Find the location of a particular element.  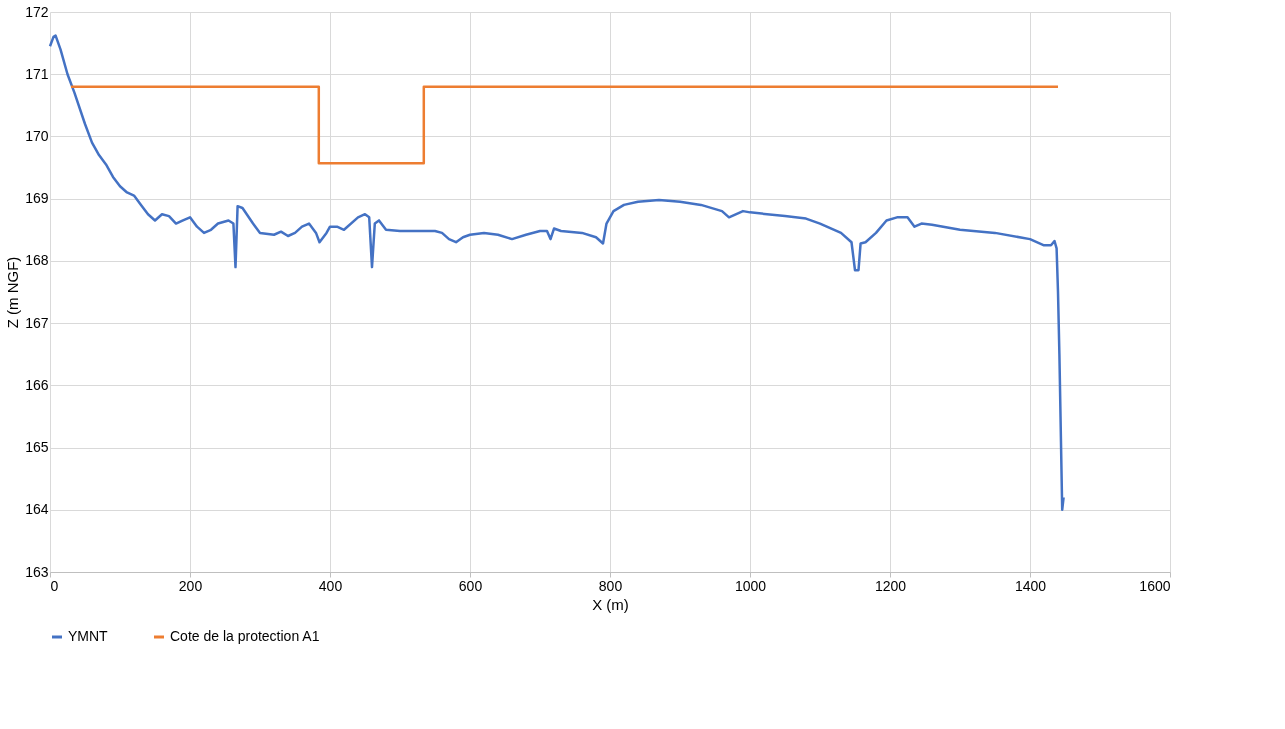

x-tick-label: 800 is located at coordinates (610, 585).